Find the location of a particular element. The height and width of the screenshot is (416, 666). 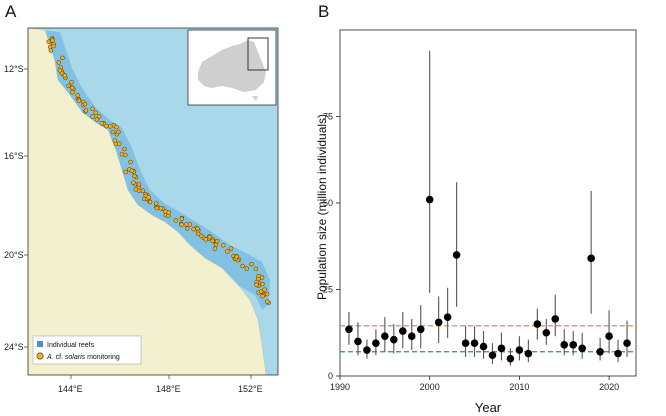

inset-australia is located at coordinates (232, 66).